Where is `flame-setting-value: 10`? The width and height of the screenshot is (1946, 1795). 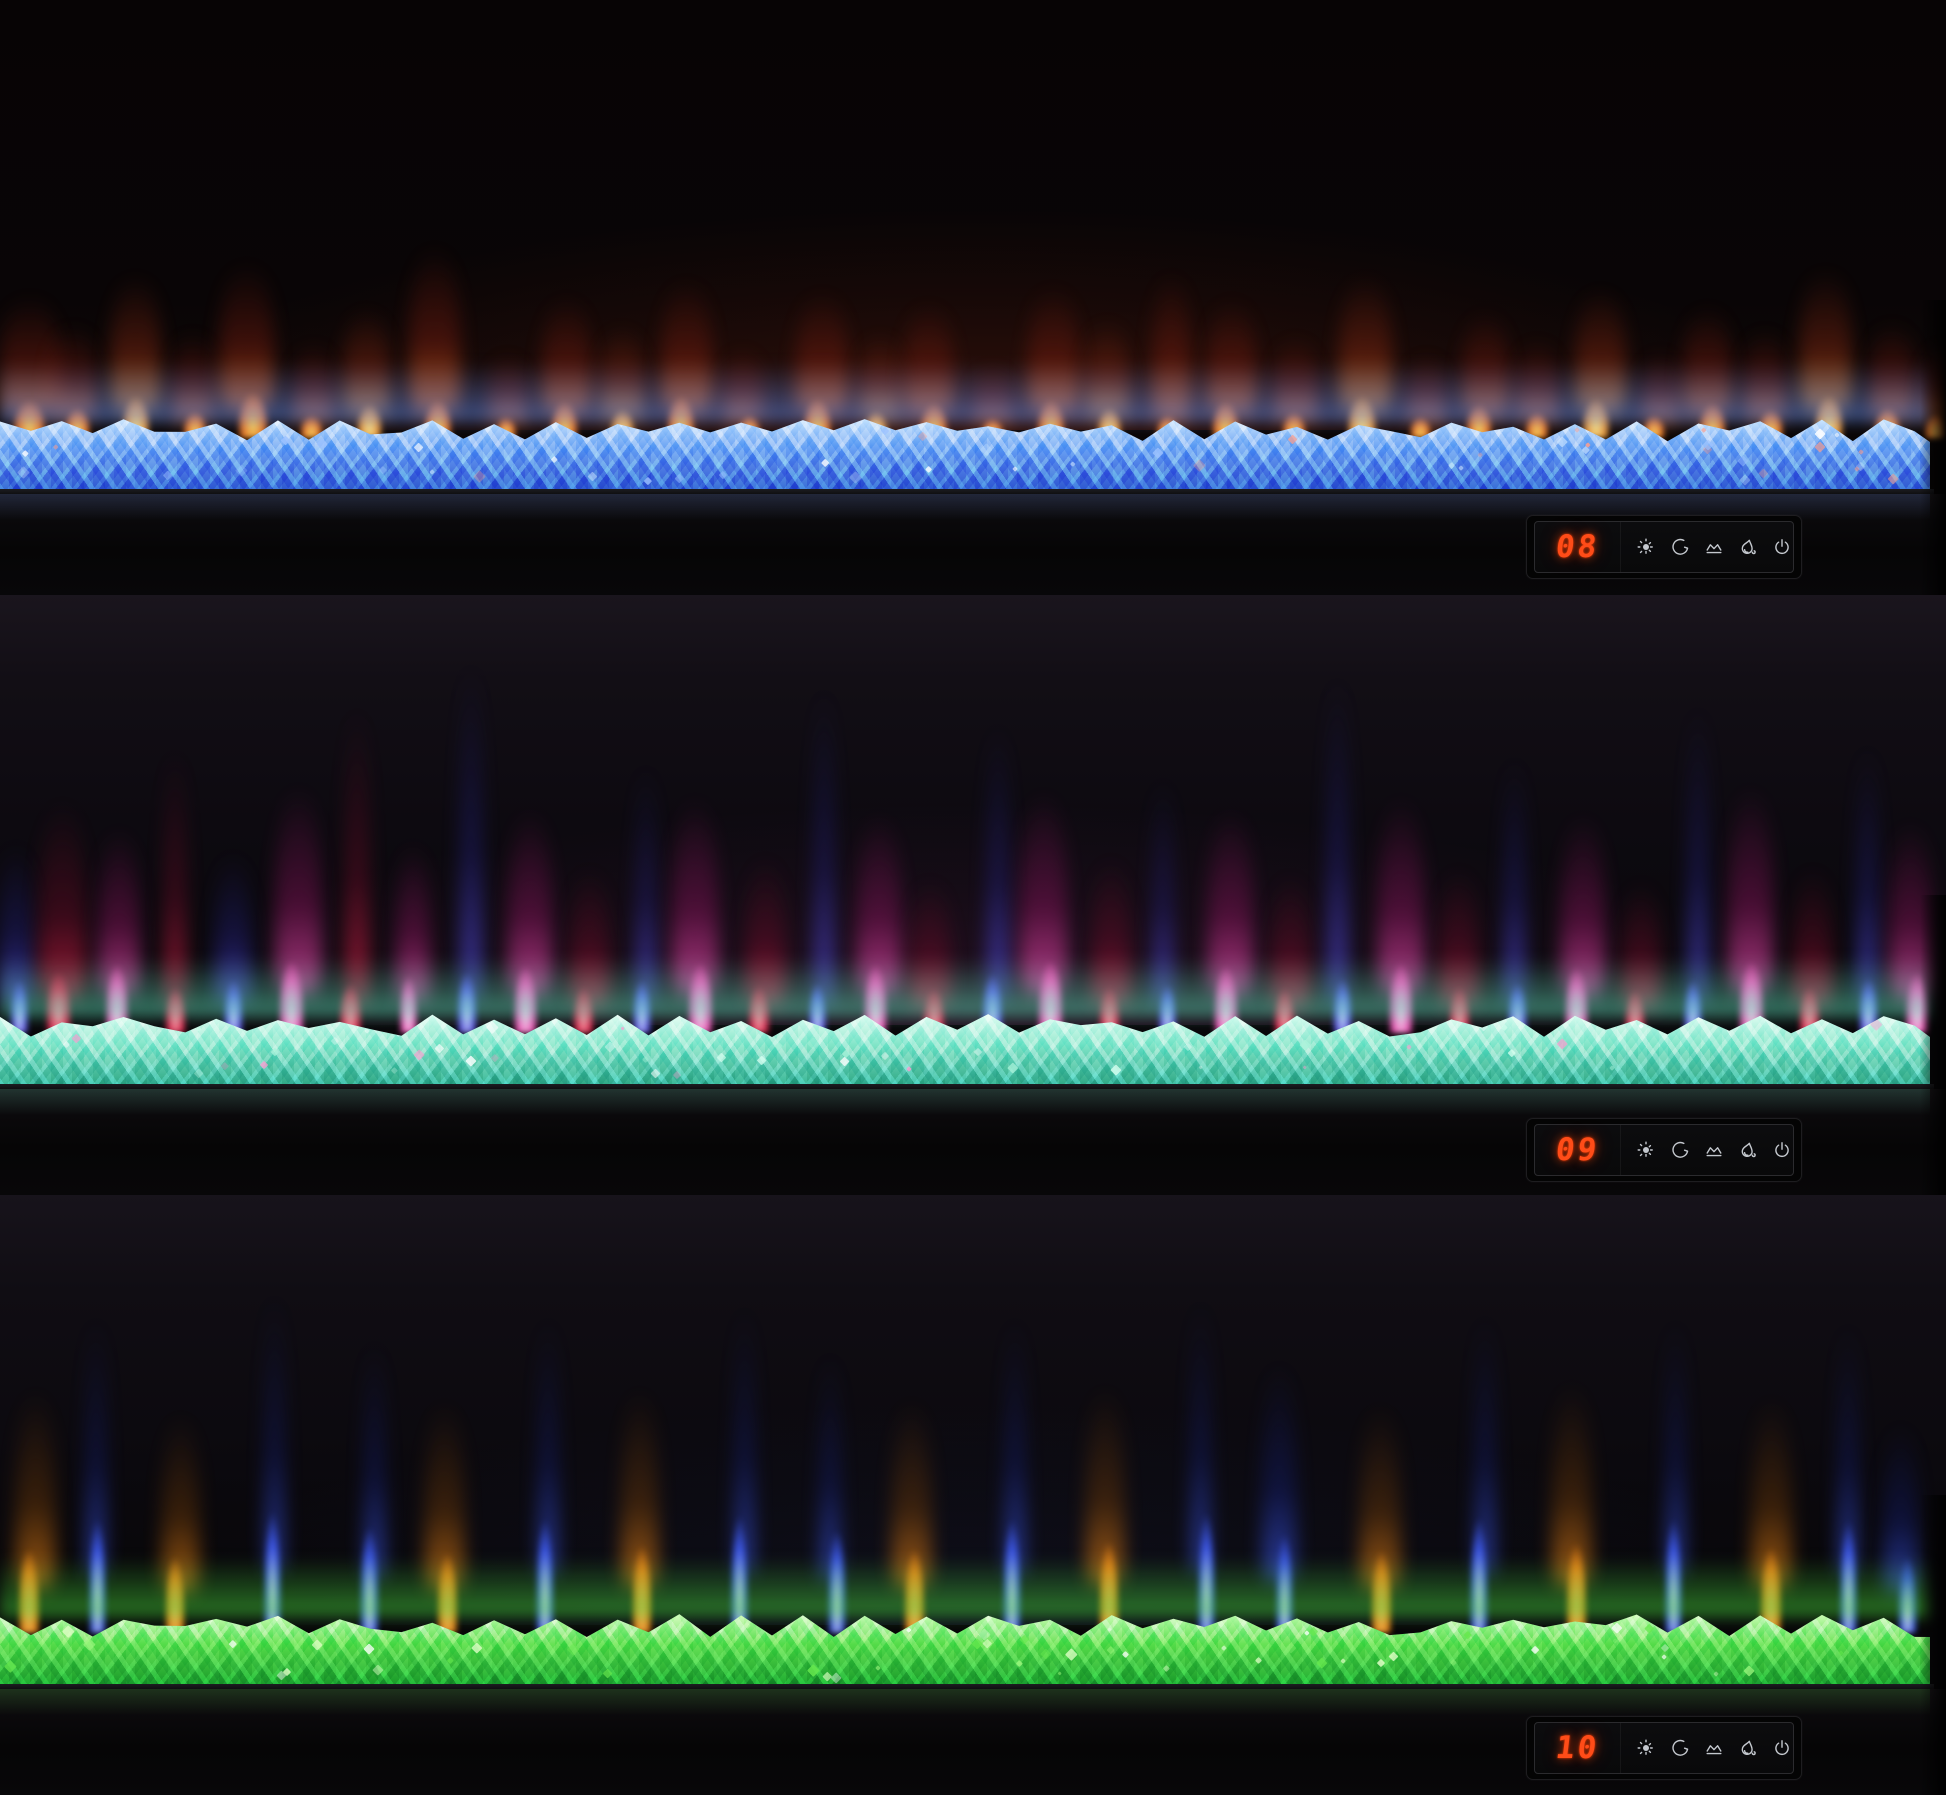 flame-setting-value: 10 is located at coordinates (1577, 1748).